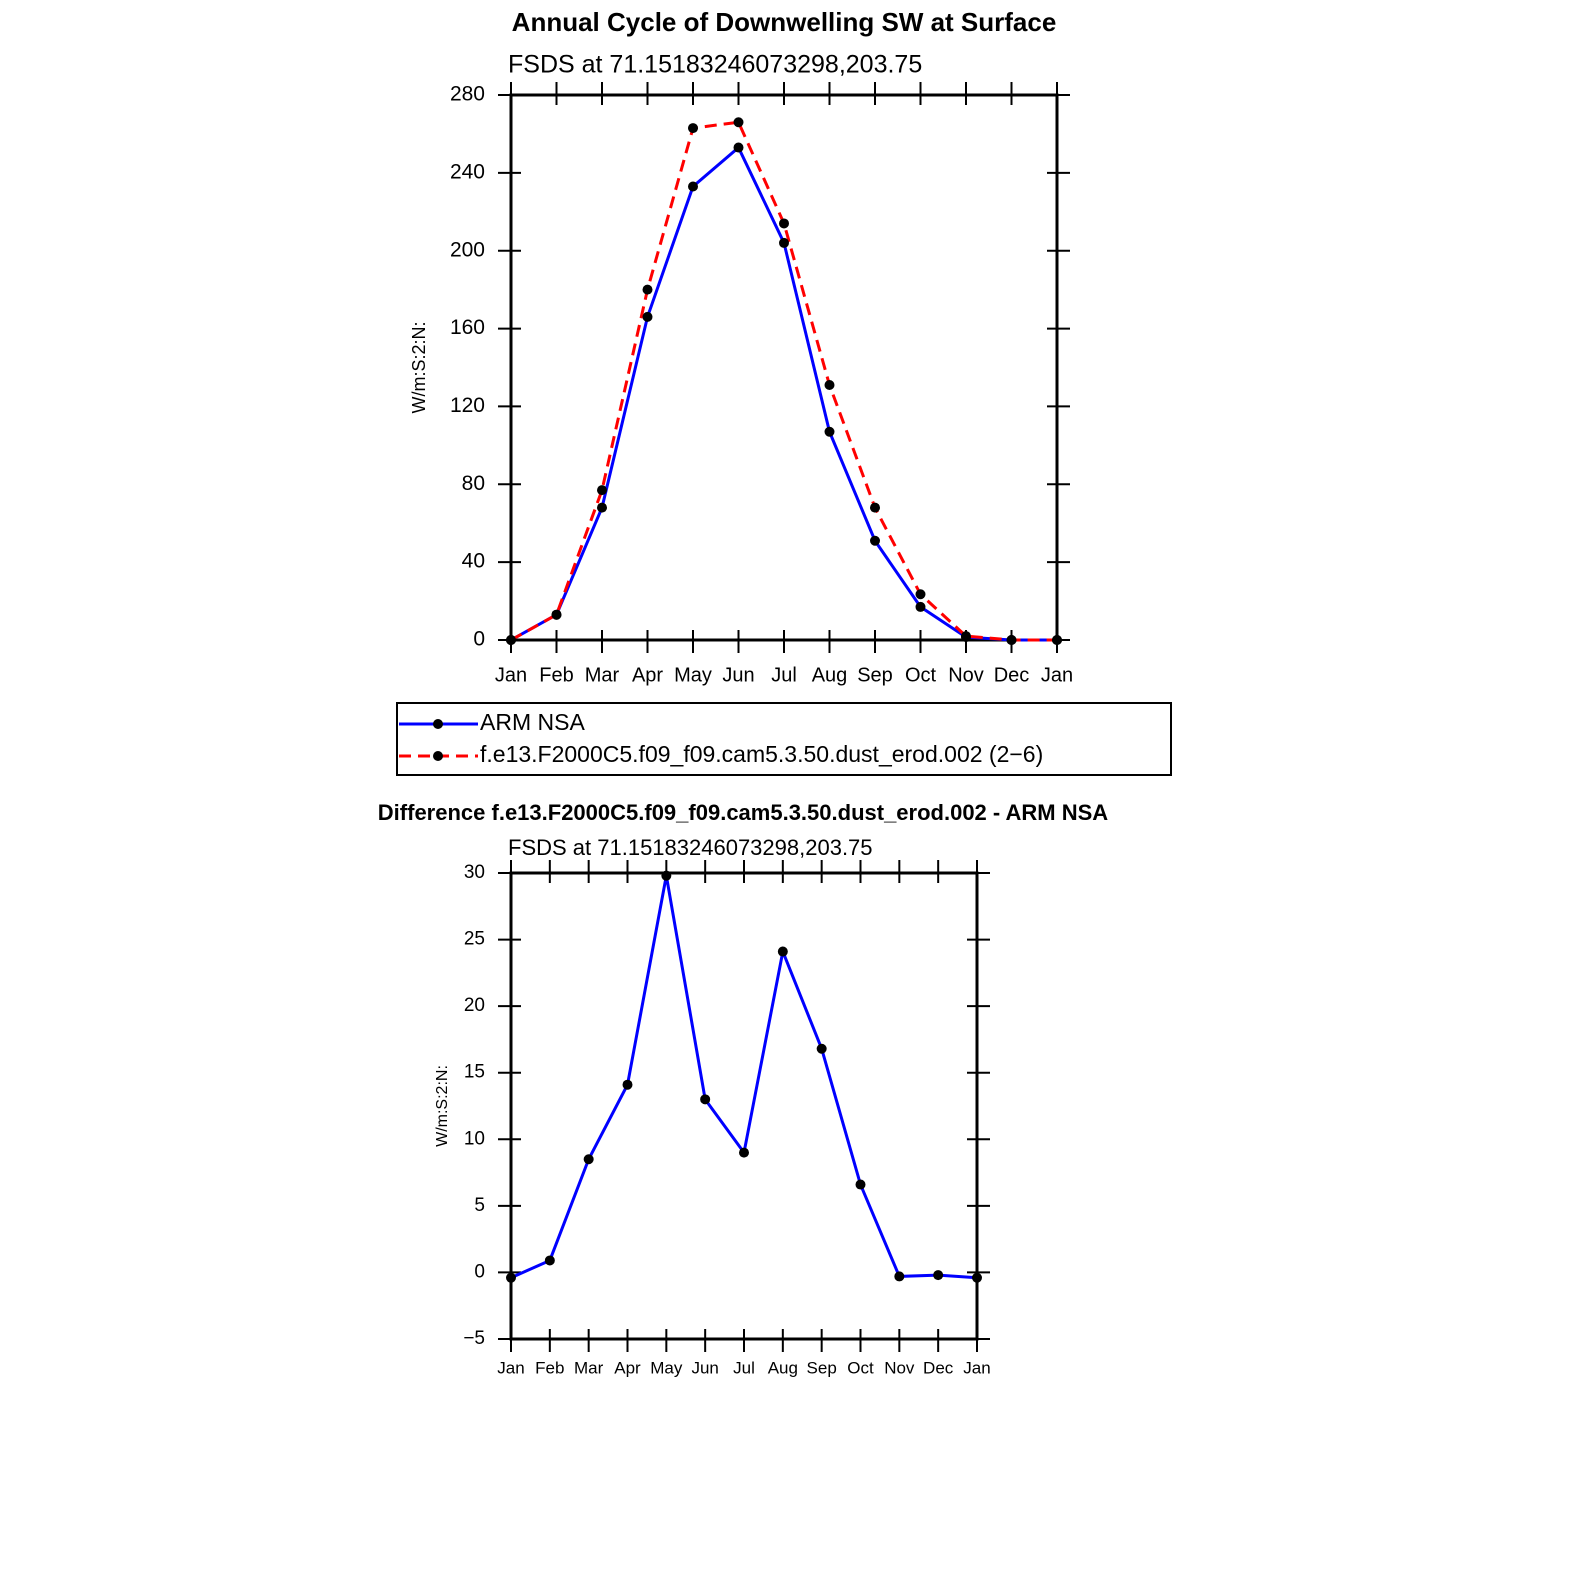 The width and height of the screenshot is (1574, 1574). What do you see at coordinates (479, 1205) in the screenshot?
I see `y-tick-label: 5` at bounding box center [479, 1205].